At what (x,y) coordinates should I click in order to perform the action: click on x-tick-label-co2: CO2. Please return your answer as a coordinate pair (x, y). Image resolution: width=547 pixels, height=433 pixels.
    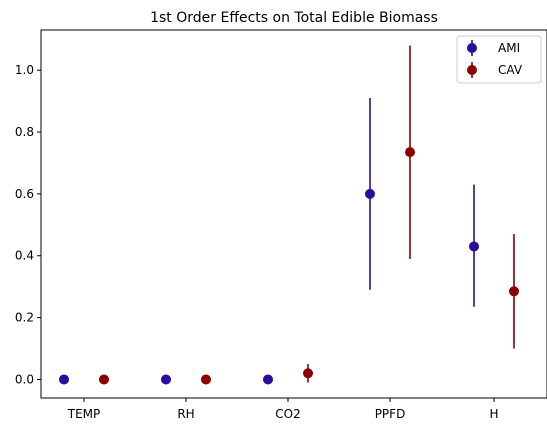
    Looking at the image, I should click on (287, 414).